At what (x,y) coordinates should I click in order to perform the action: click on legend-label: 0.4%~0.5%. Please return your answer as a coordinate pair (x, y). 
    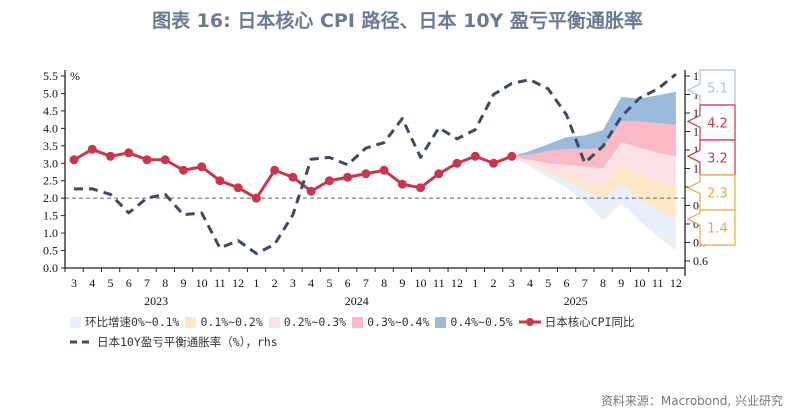
    Looking at the image, I should click on (481, 322).